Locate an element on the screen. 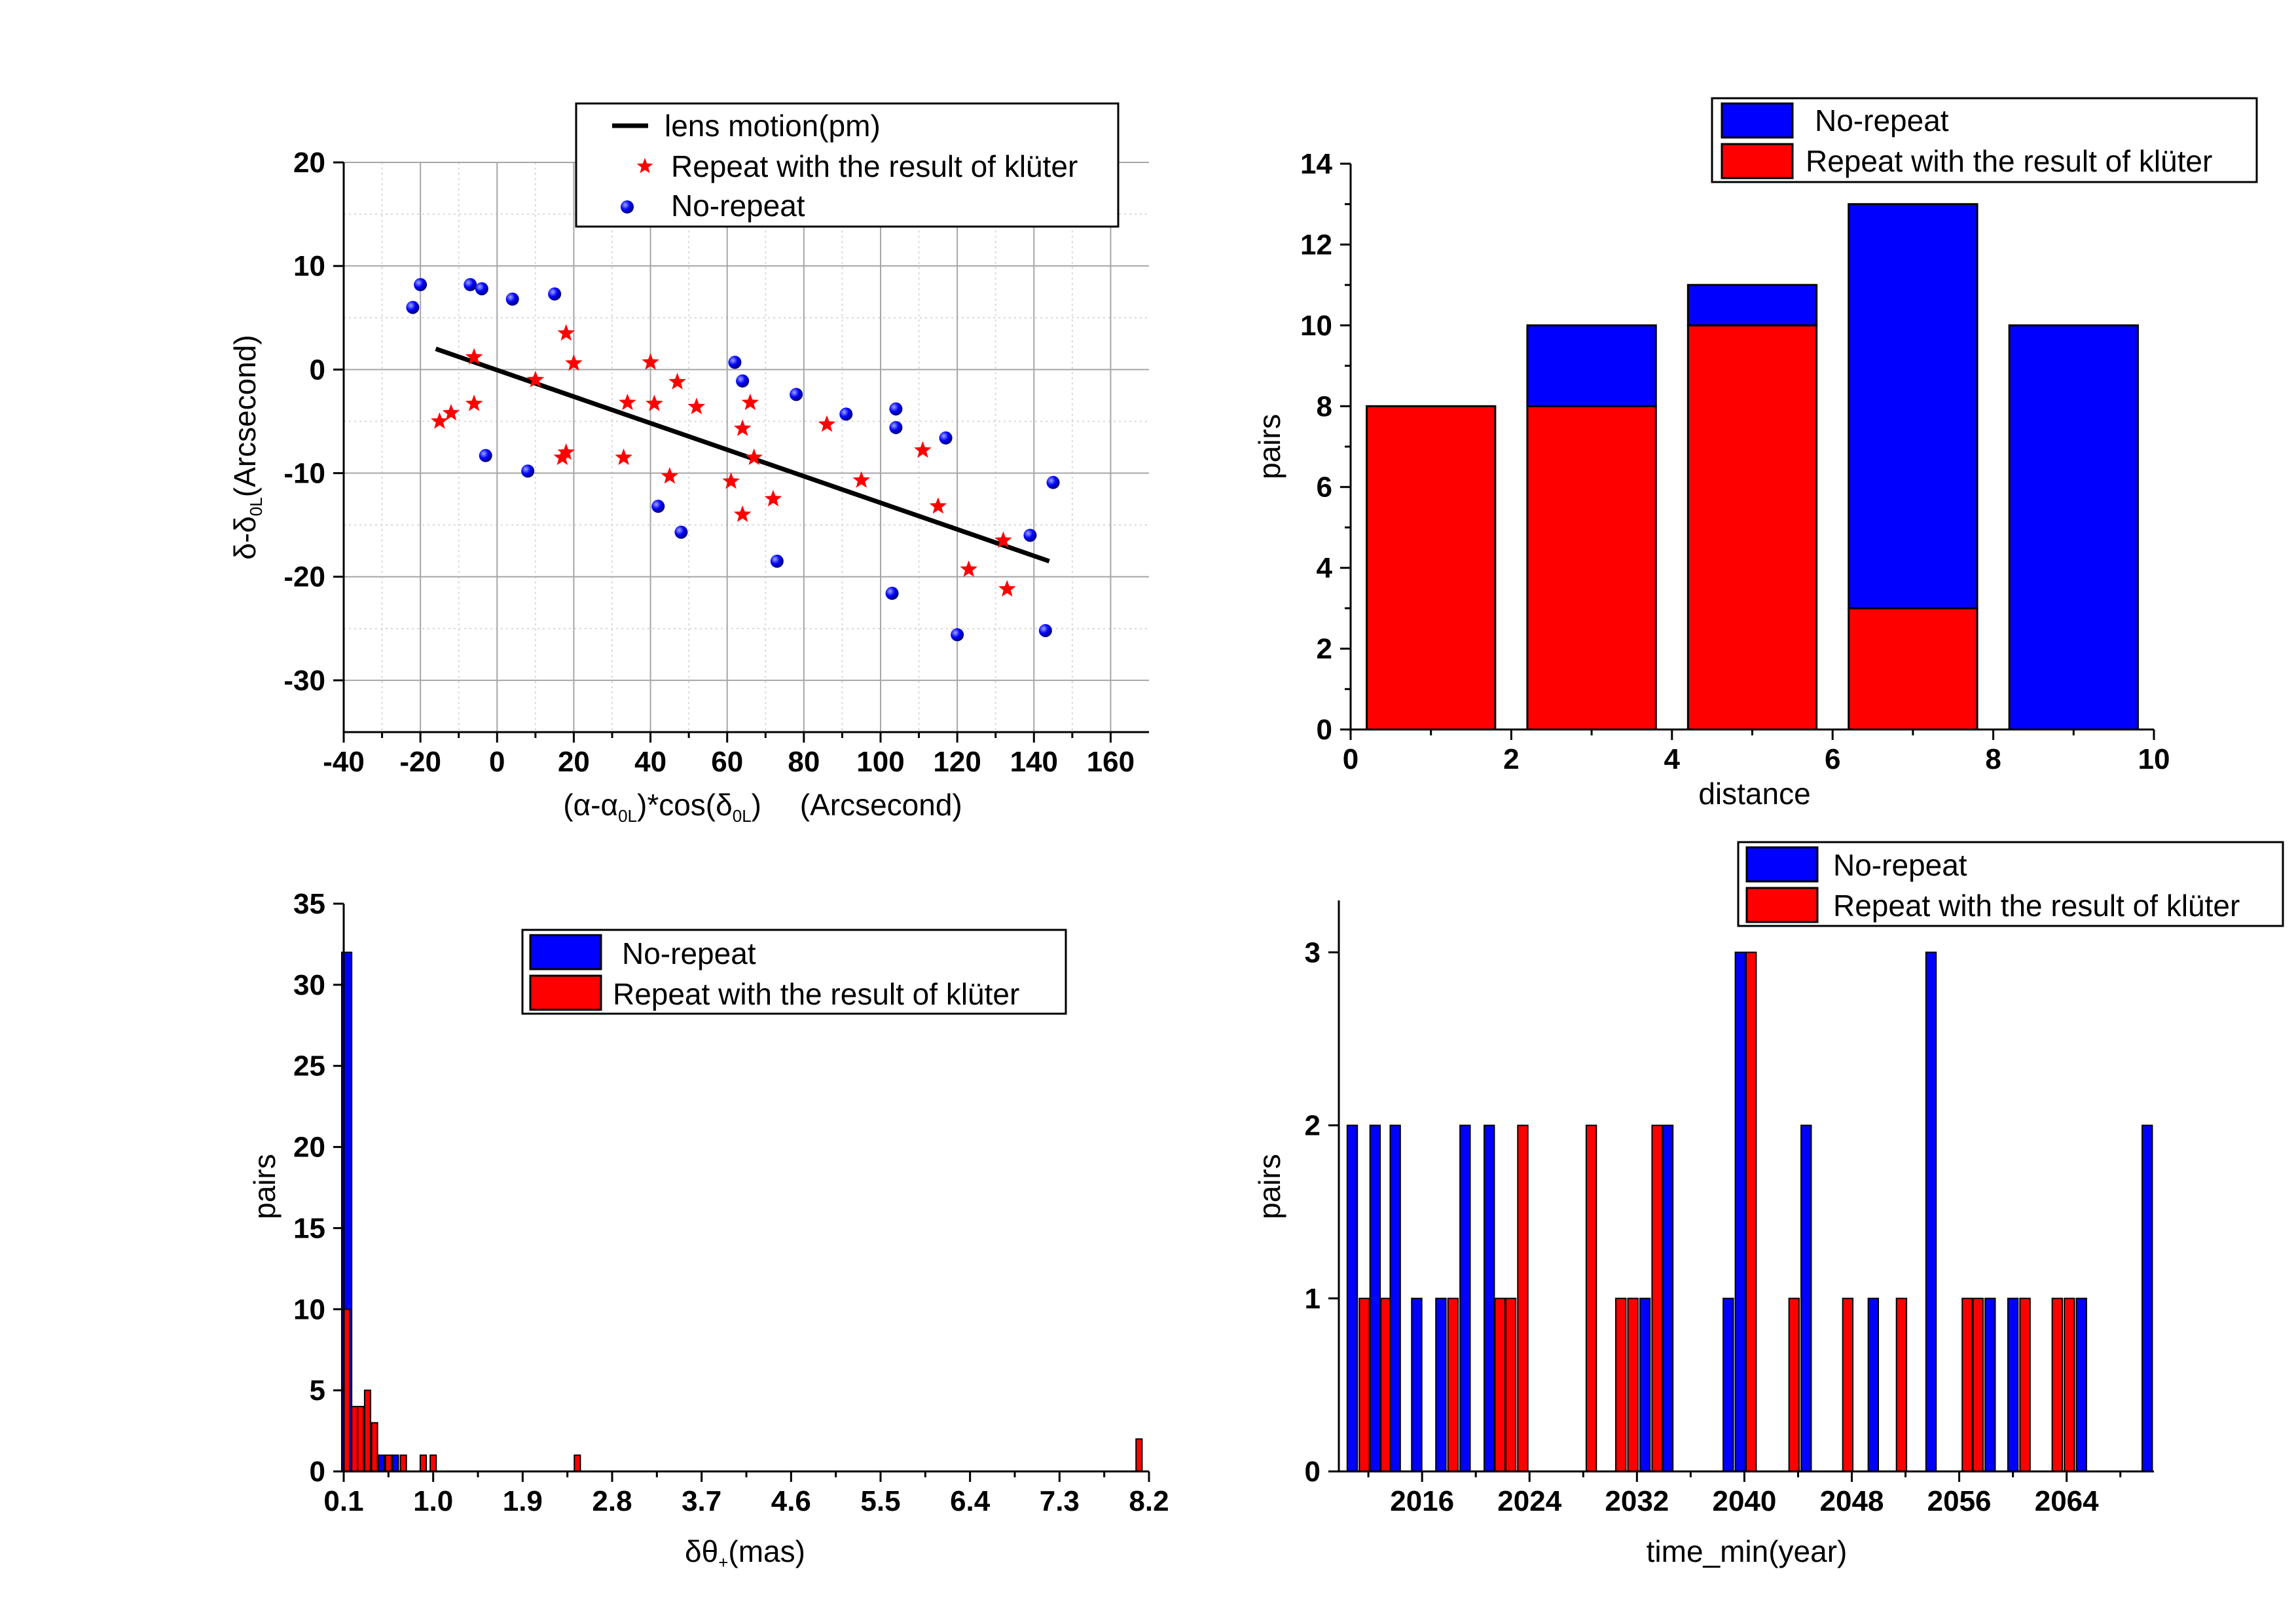  scatter-series-repeat is located at coordinates (723, 460).